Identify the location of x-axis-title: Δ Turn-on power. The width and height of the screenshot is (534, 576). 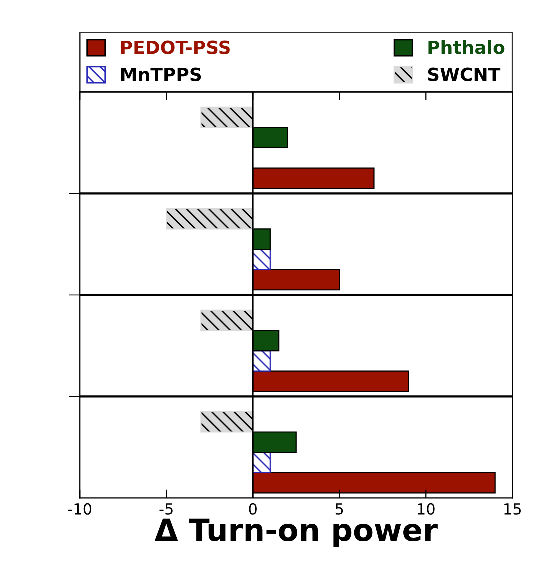
(296, 533).